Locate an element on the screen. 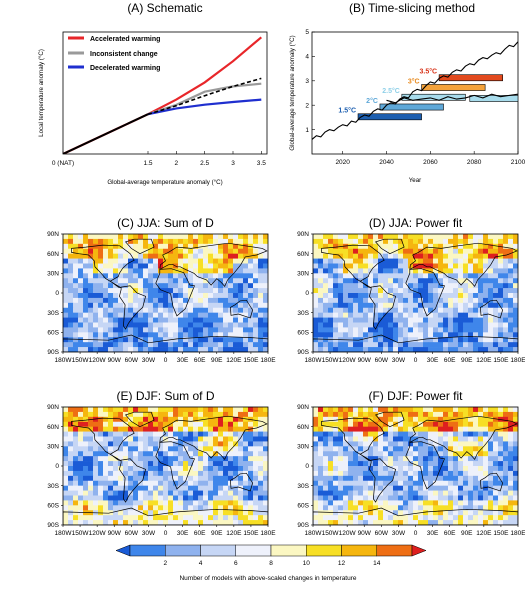 This screenshot has width=525, height=613. panel-d-title: (D) JJA: Power fit is located at coordinates (416, 223).